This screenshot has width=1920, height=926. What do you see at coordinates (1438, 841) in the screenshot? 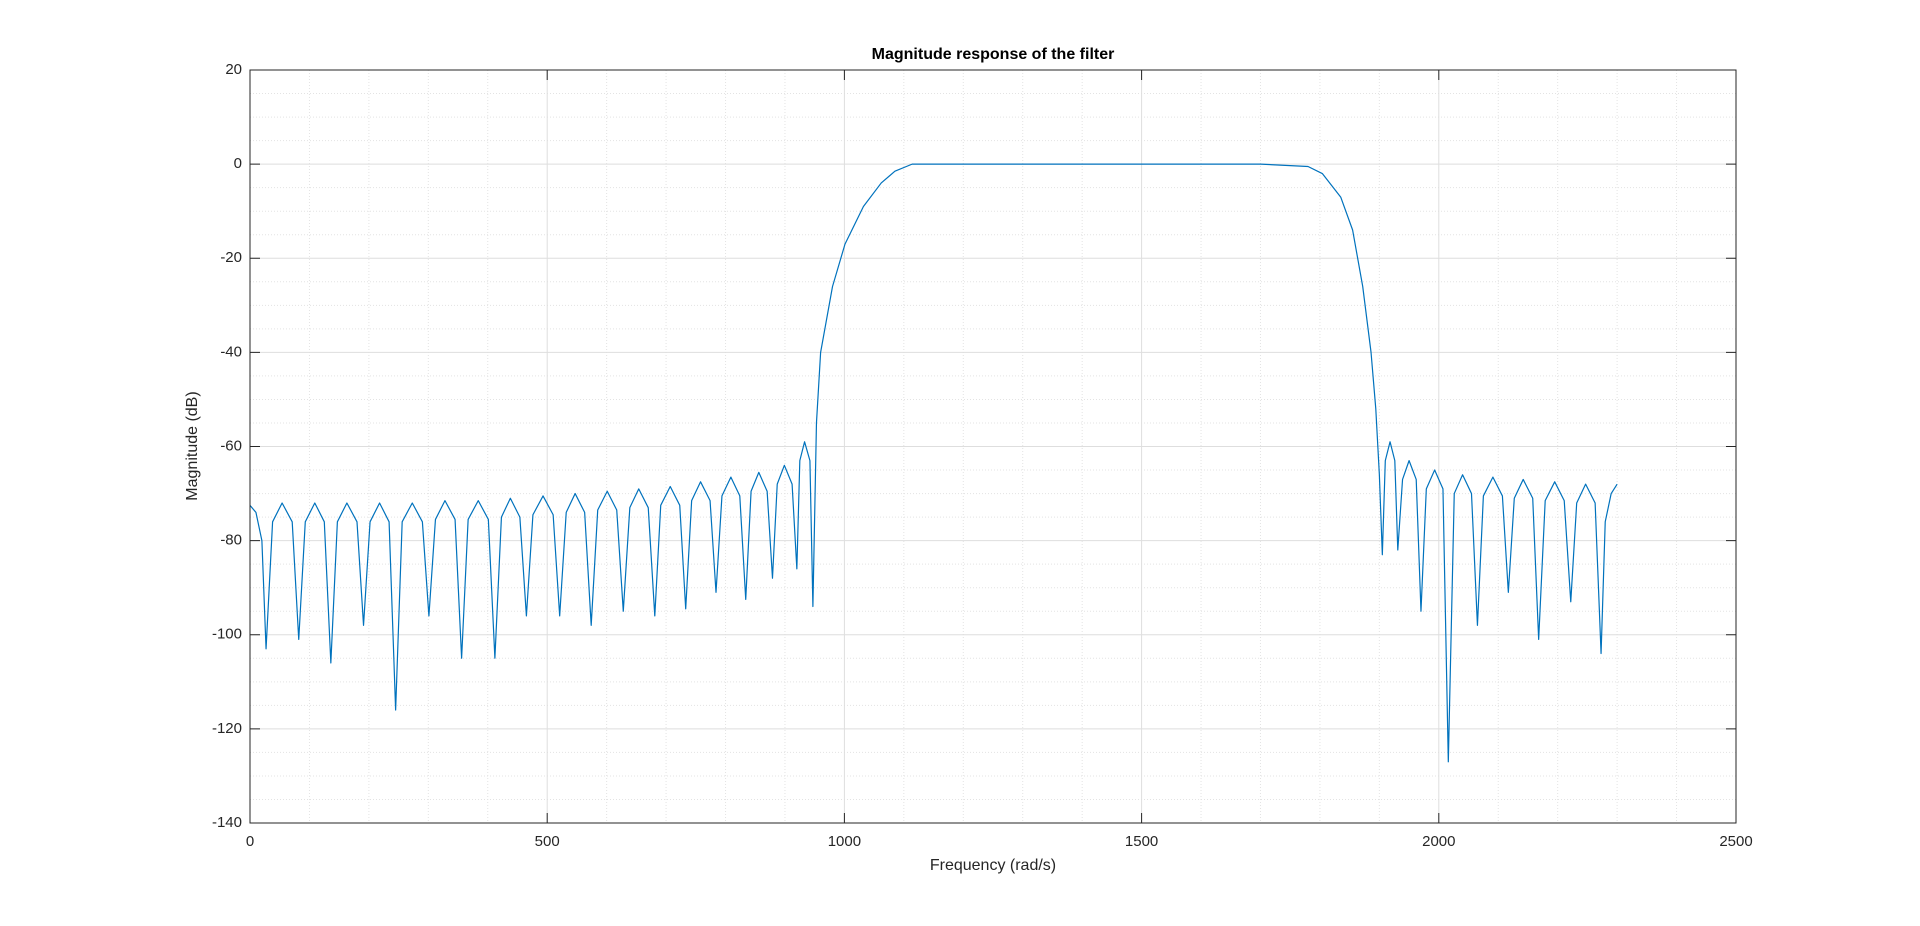
I see `x-tick-label: 2000` at bounding box center [1438, 841].